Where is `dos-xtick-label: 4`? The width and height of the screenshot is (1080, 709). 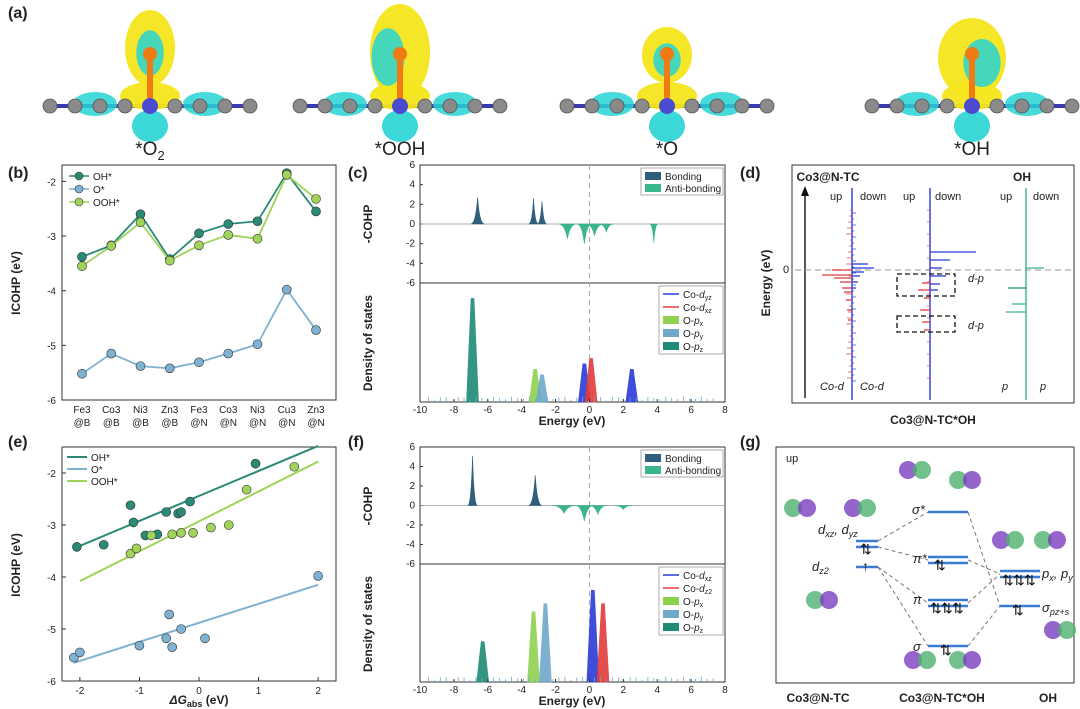 dos-xtick-label: 4 is located at coordinates (657, 410).